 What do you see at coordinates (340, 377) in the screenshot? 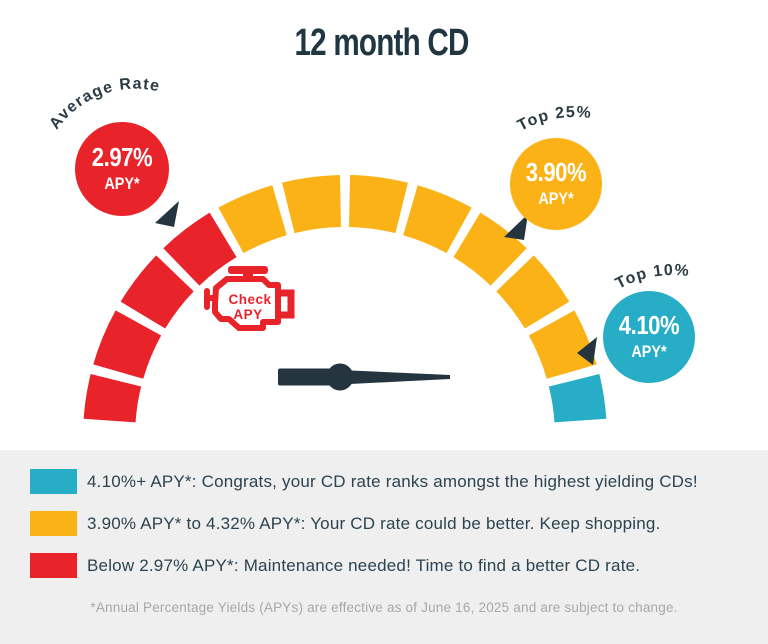
I see `needle-hub` at bounding box center [340, 377].